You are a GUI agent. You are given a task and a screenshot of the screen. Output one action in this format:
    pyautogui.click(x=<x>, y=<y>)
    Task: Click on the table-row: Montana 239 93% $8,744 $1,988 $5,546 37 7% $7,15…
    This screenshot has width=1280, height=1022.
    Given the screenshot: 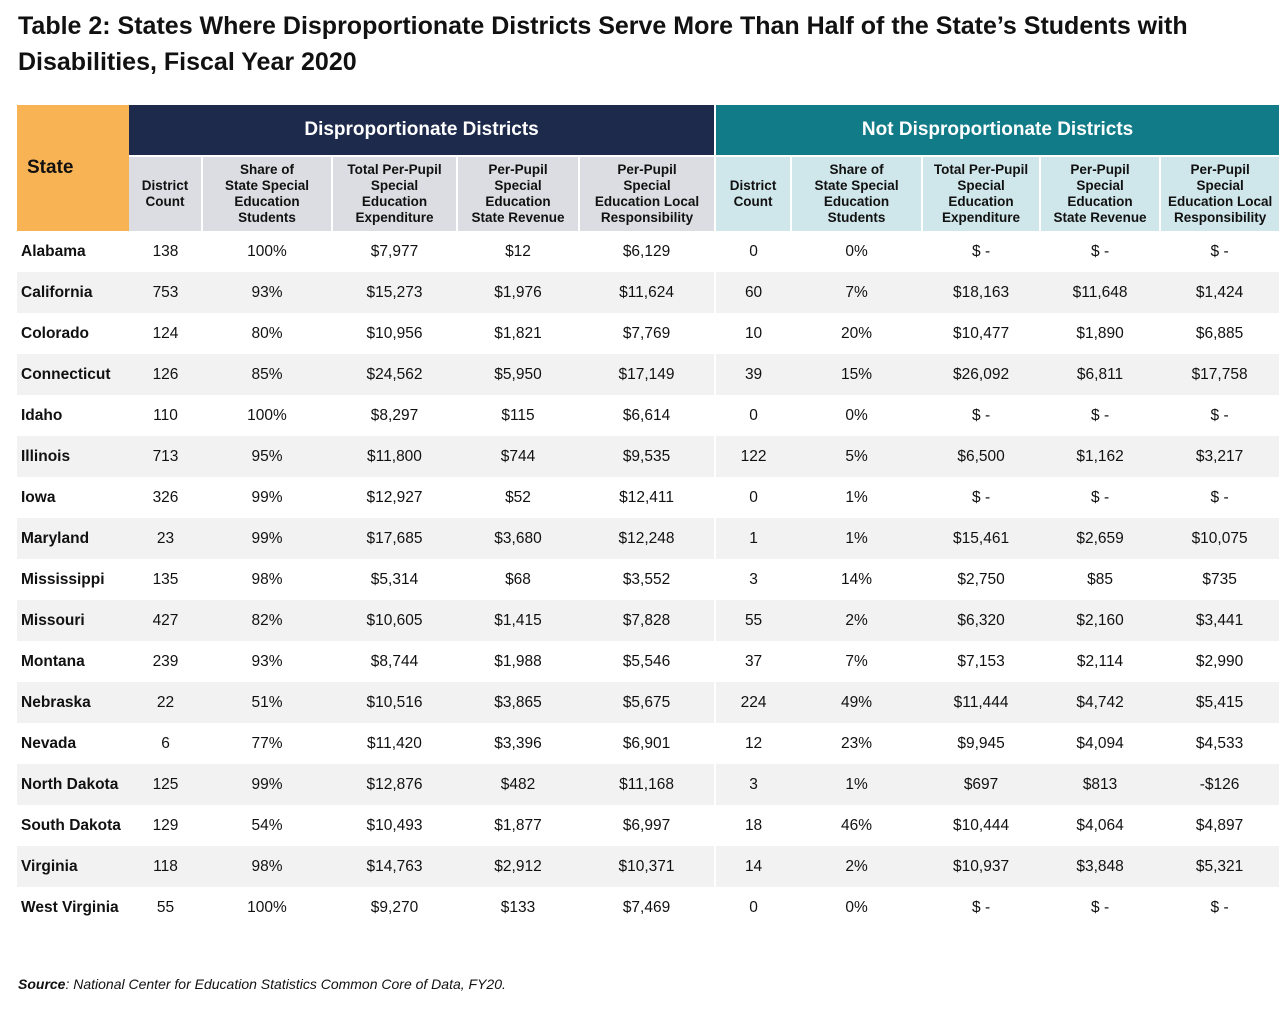 What is the action you would take?
    pyautogui.click(x=648, y=661)
    